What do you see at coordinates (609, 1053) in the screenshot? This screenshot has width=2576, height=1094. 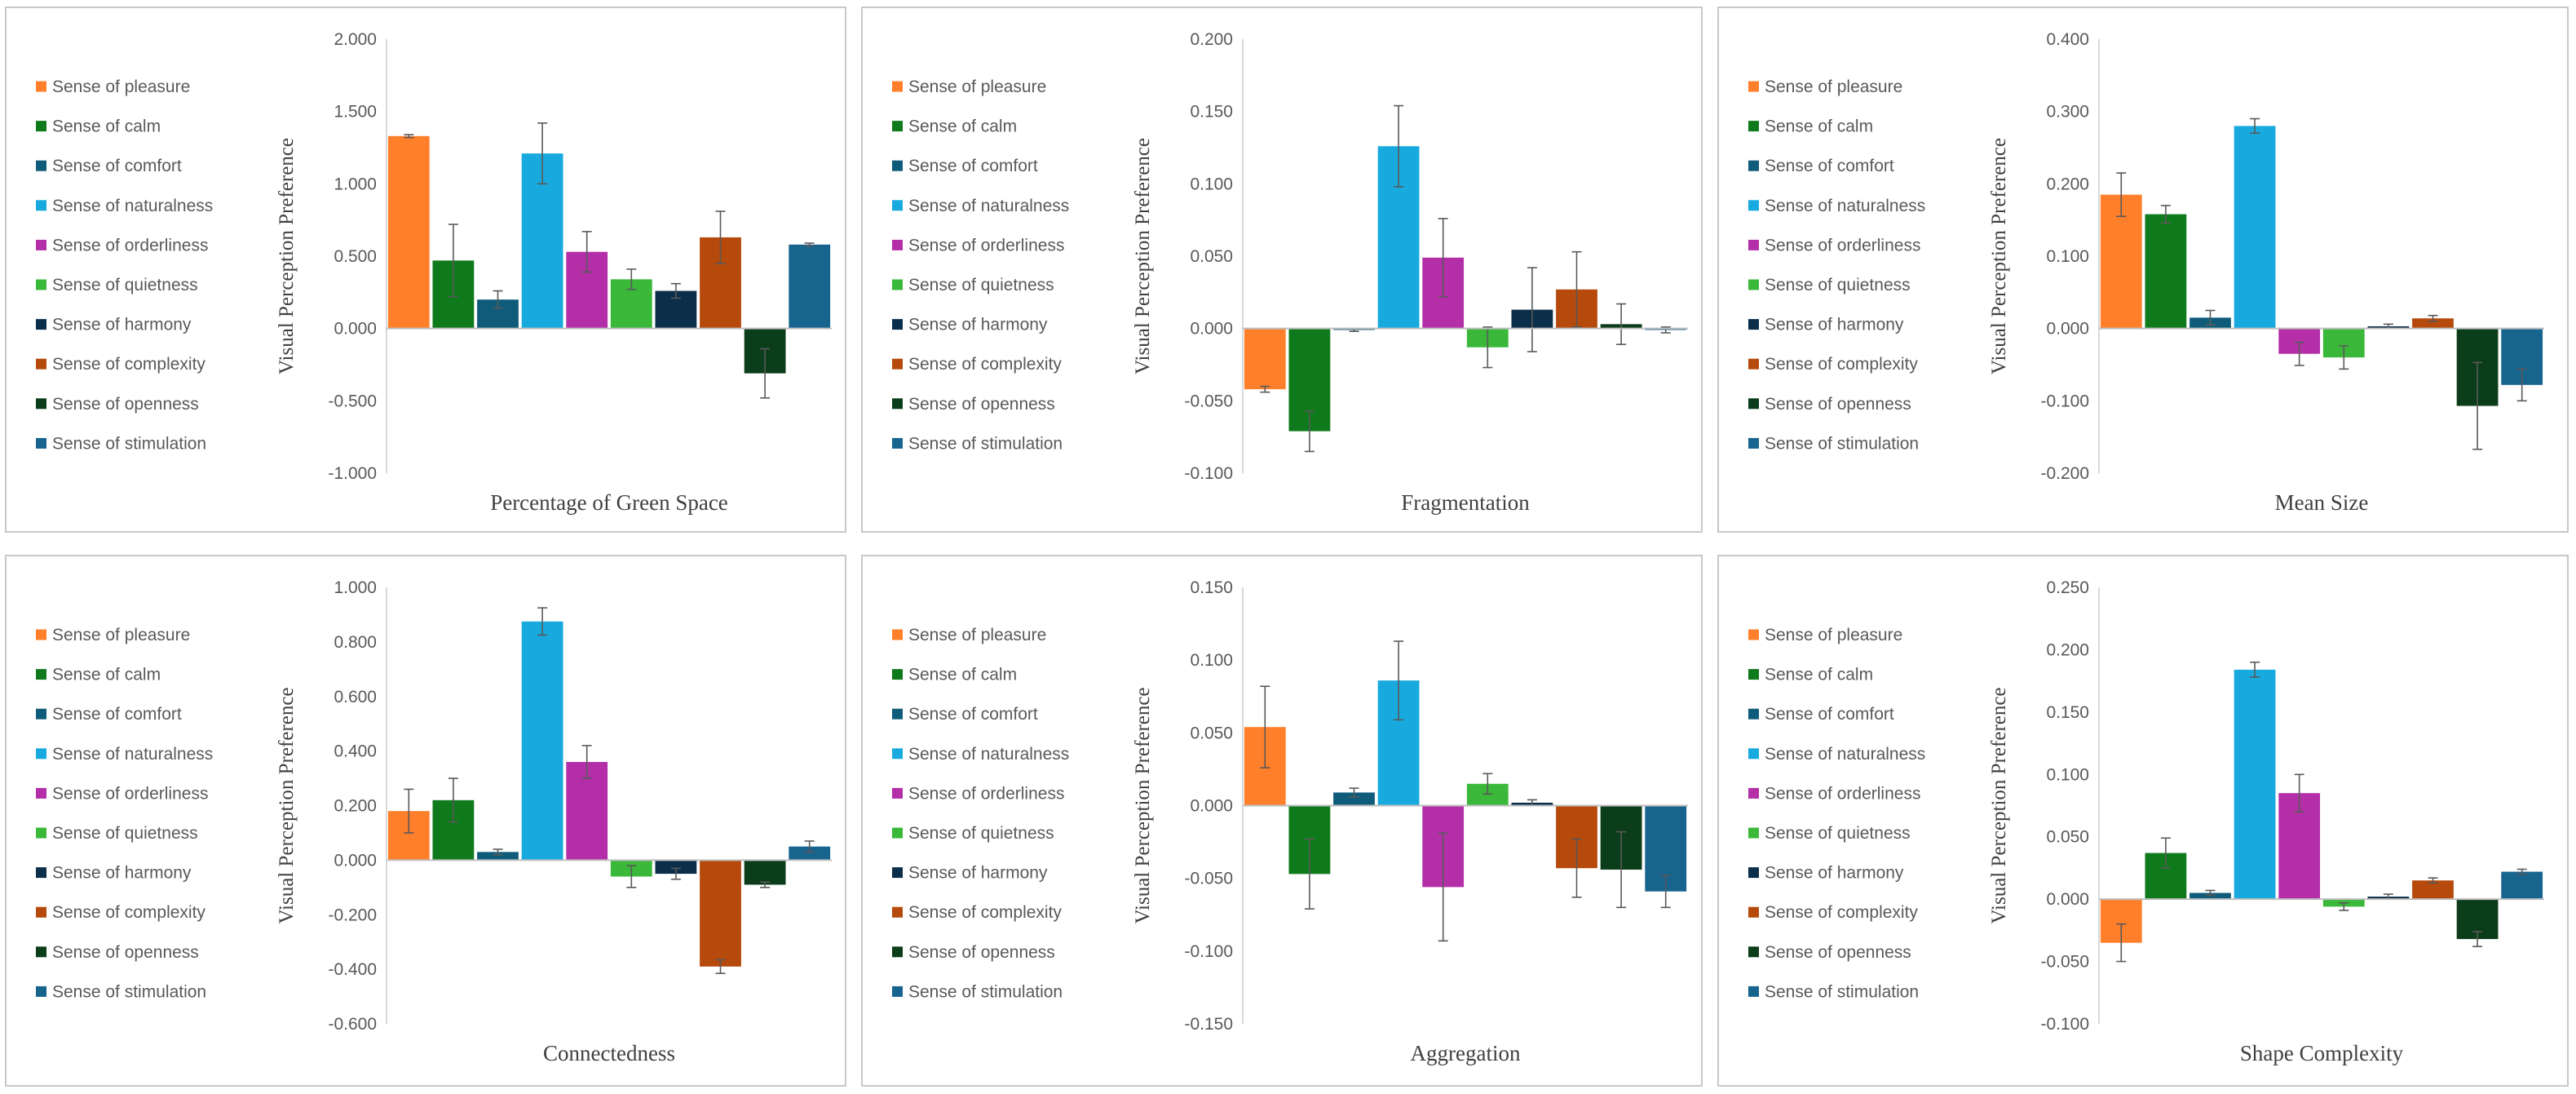 I see `x-axis-title: Connectedness` at bounding box center [609, 1053].